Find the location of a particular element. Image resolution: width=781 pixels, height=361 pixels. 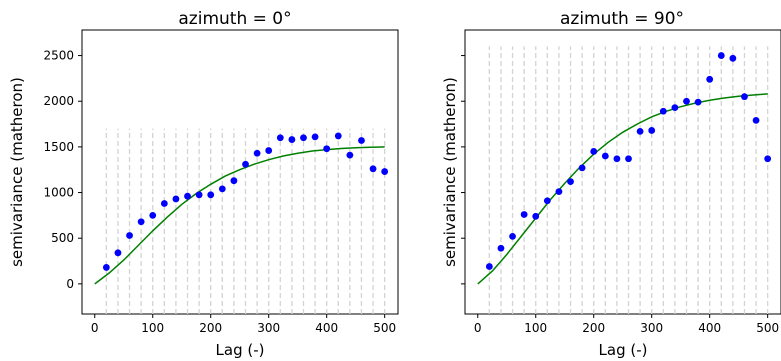

y-axis-ticks is located at coordinates (463, 170).